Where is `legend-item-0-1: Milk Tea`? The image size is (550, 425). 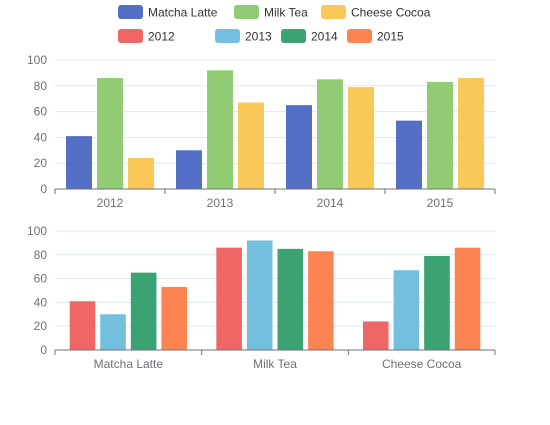 legend-item-0-1: Milk Tea is located at coordinates (271, 12).